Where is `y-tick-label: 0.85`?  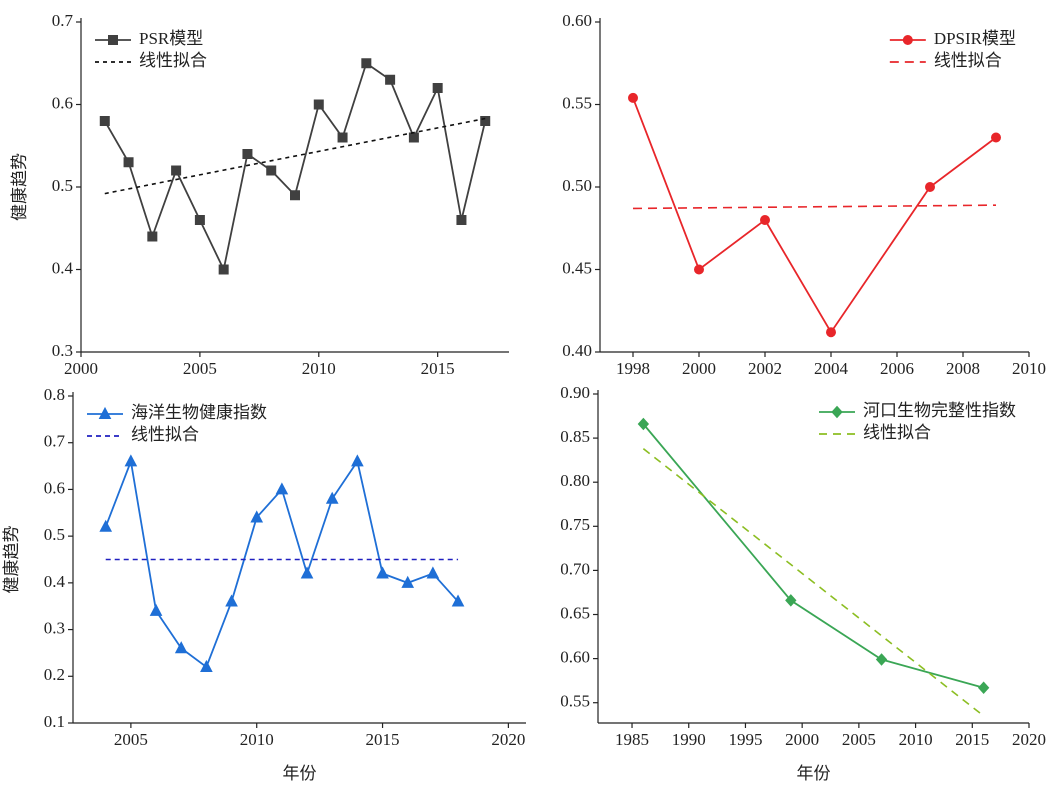 y-tick-label: 0.85 is located at coordinates (575, 436).